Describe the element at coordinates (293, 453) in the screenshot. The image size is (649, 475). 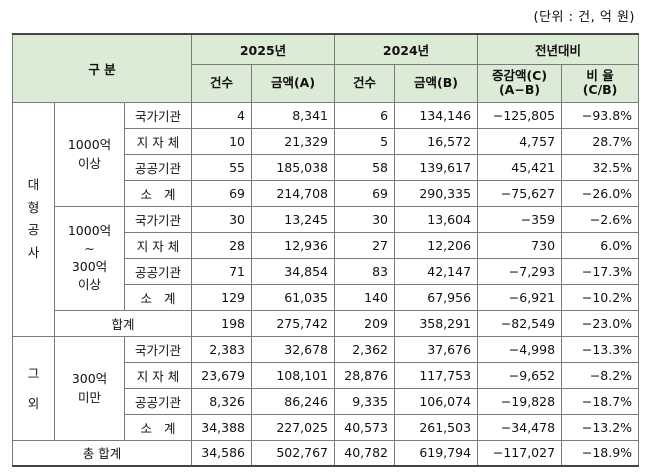
I see `cell-amount-2025: 502,767` at that location.